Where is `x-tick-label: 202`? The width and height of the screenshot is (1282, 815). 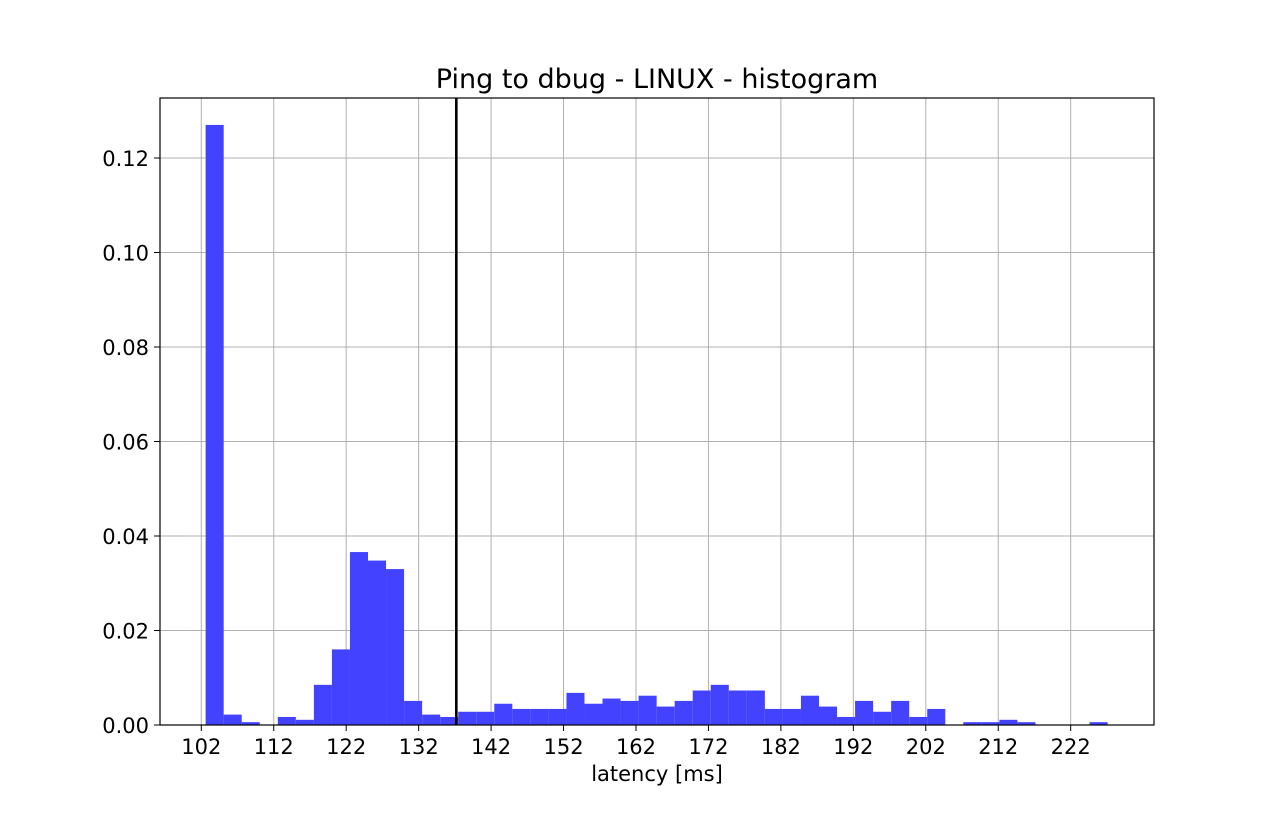 x-tick-label: 202 is located at coordinates (926, 747).